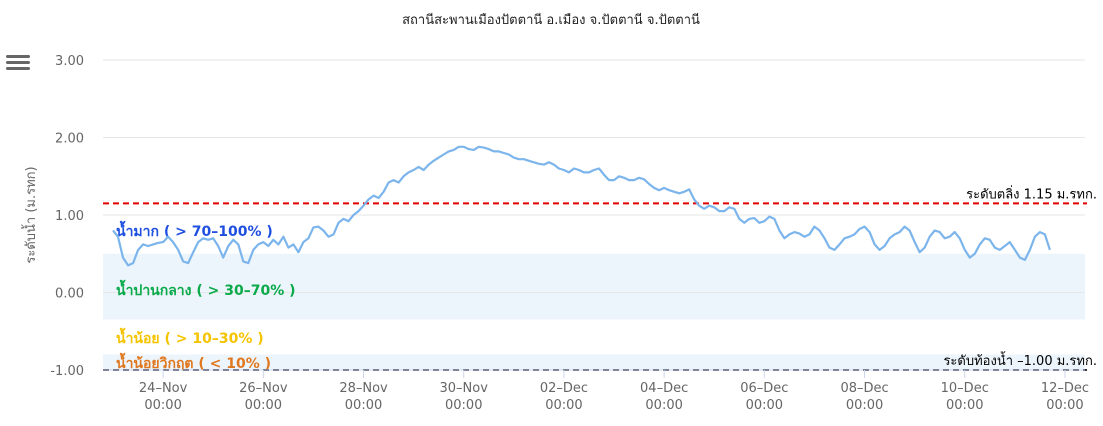  What do you see at coordinates (263, 388) in the screenshot?
I see `x-tick-label: 26–Nov` at bounding box center [263, 388].